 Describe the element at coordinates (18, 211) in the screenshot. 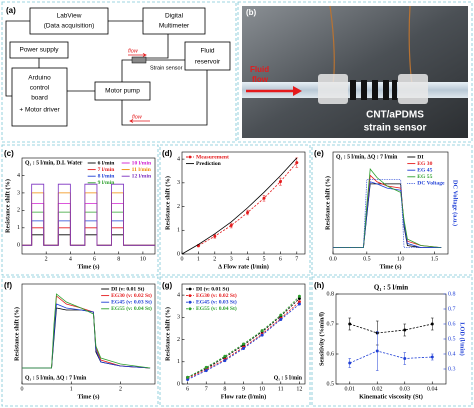

I see `y-tick-label: 2` at that location.